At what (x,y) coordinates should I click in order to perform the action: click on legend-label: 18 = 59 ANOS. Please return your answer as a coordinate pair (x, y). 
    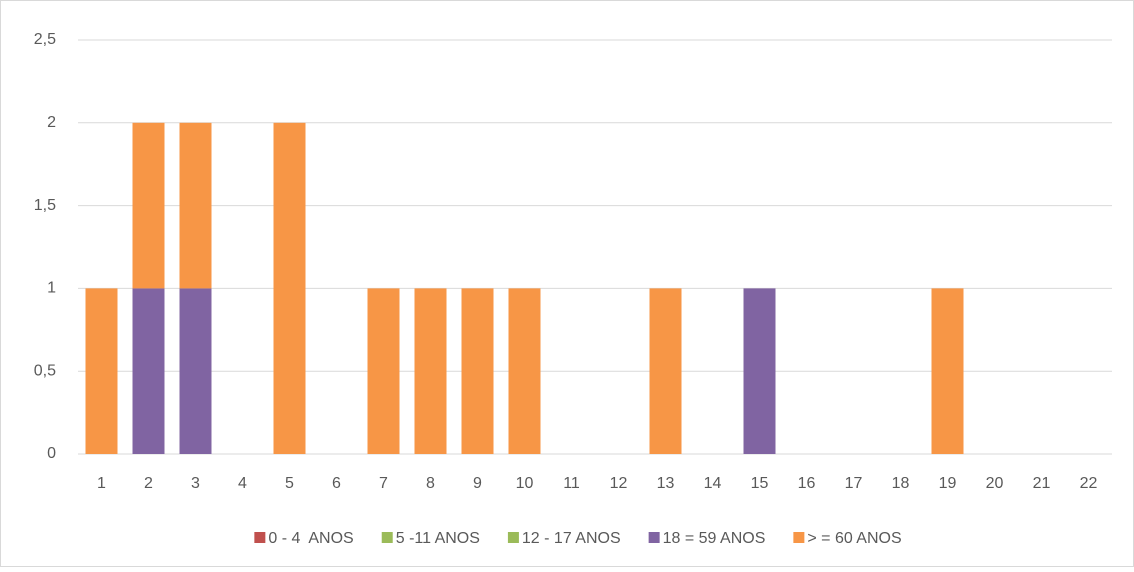
    Looking at the image, I should click on (714, 538).